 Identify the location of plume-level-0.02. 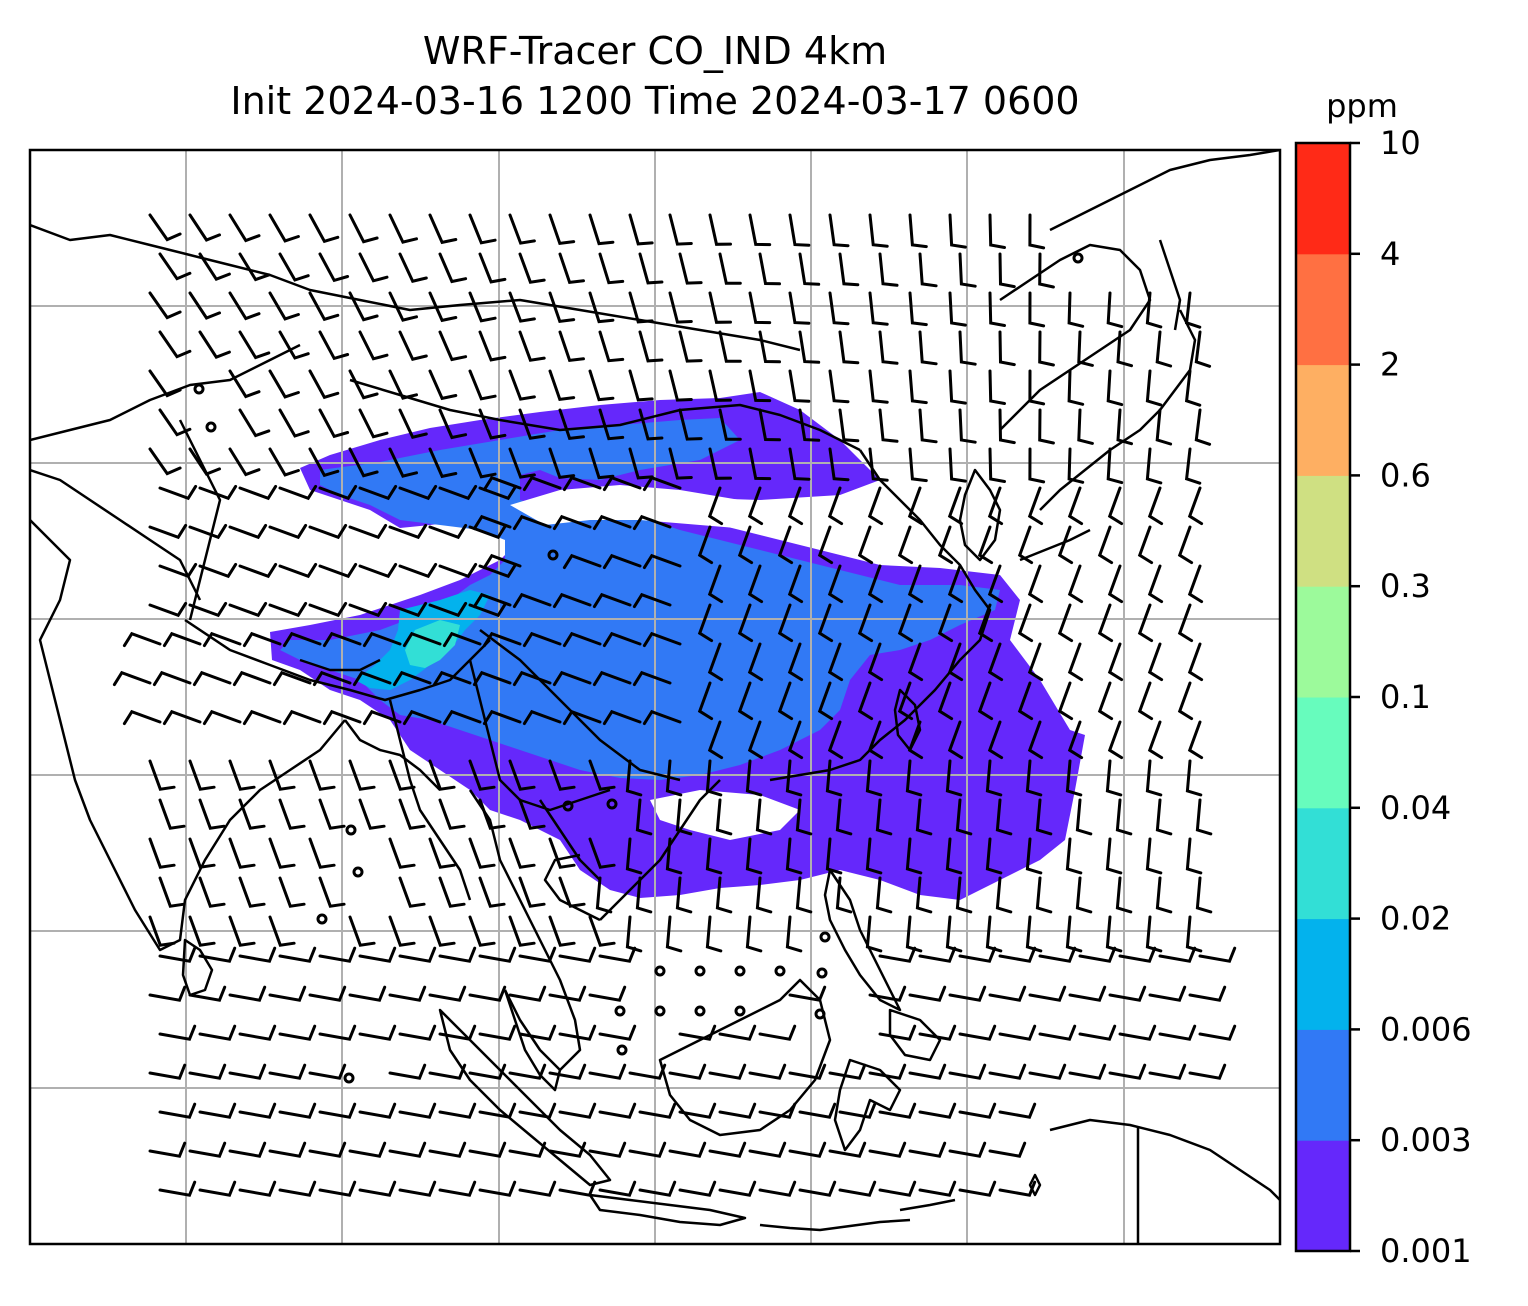
(432, 644).